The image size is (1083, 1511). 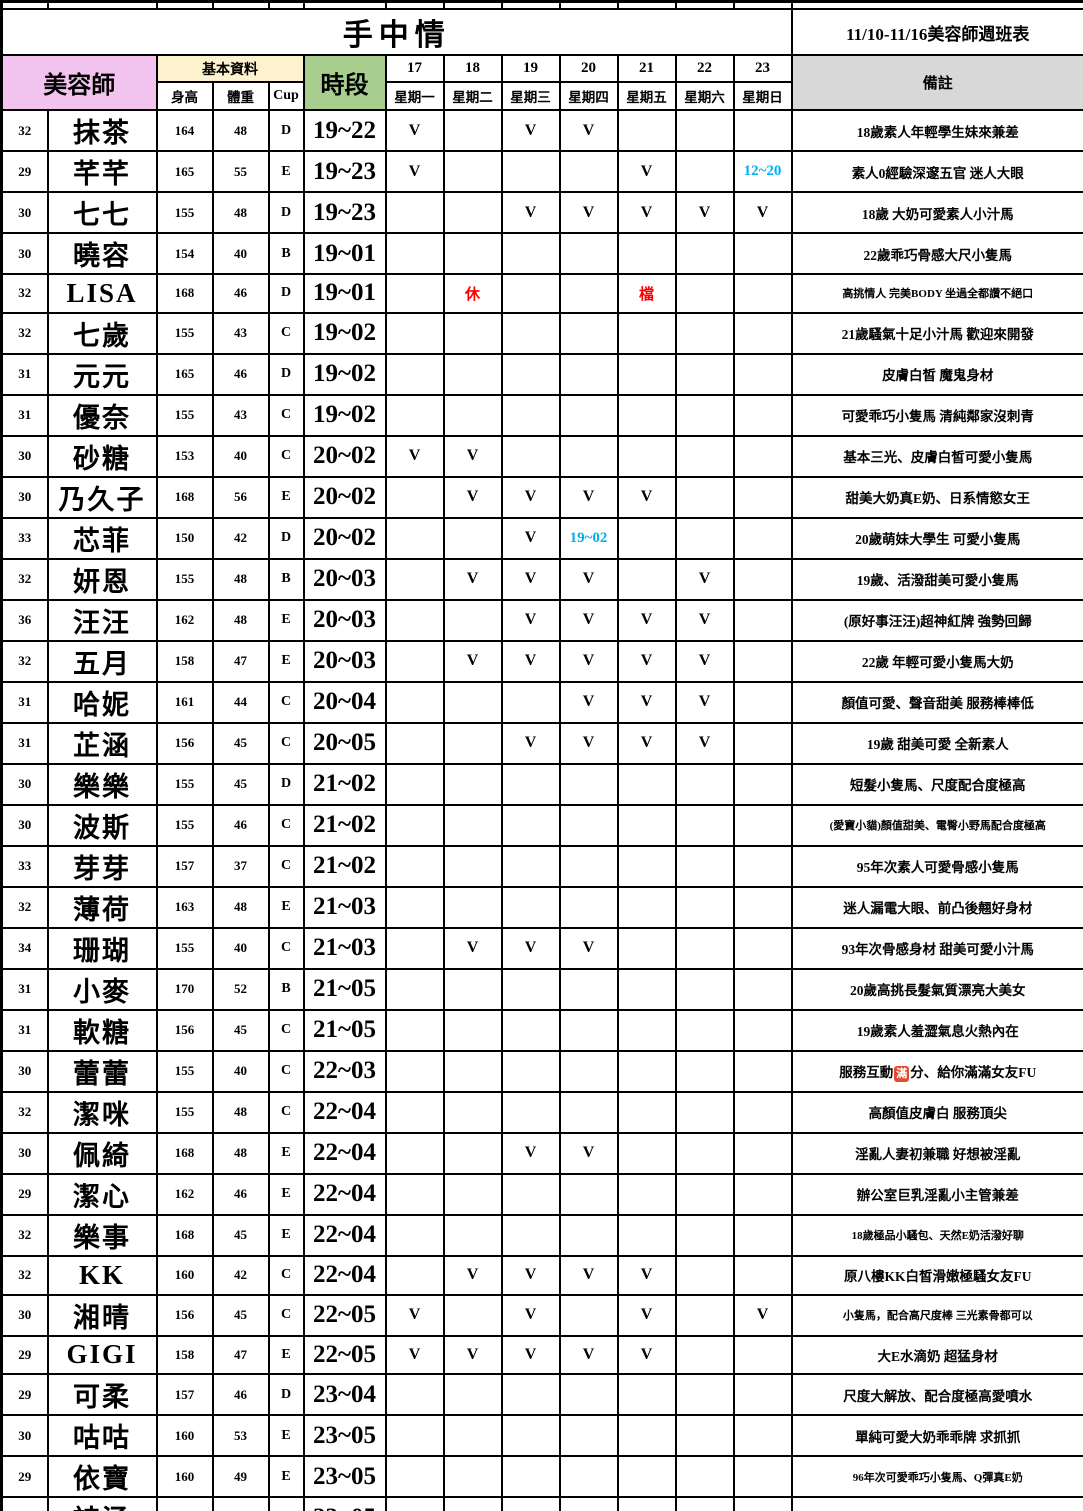 I want to click on cropped-cell, so click(x=472, y=5).